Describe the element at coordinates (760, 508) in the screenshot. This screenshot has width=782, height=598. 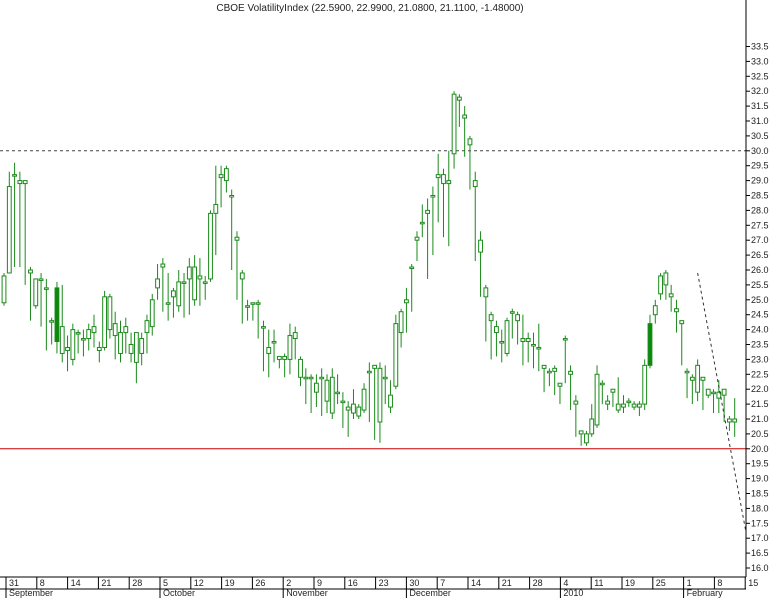
I see `y-tick-label: 18.0` at that location.